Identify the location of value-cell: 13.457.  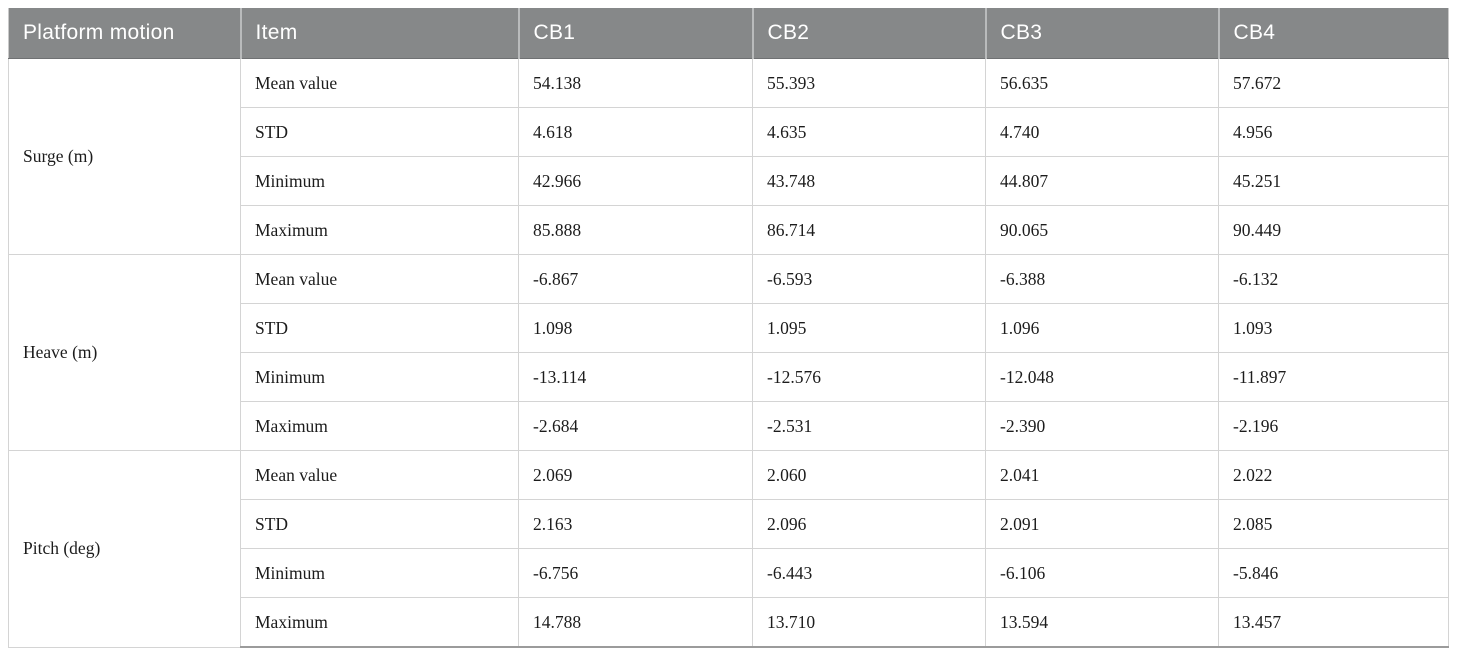
(1333, 622).